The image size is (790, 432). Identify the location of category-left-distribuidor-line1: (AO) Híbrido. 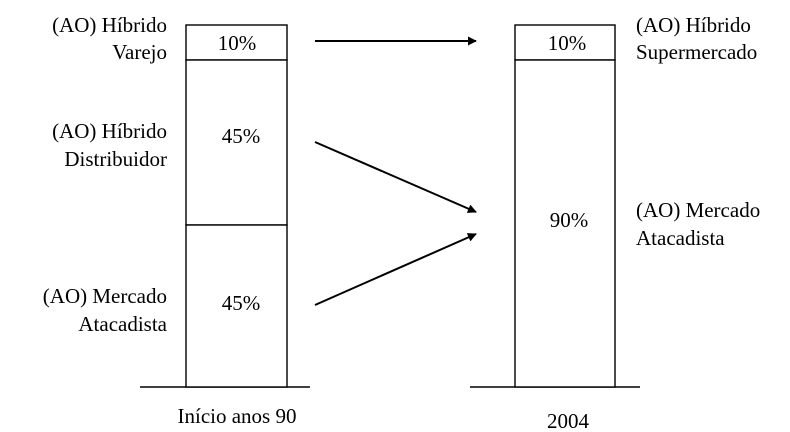
(109, 131).